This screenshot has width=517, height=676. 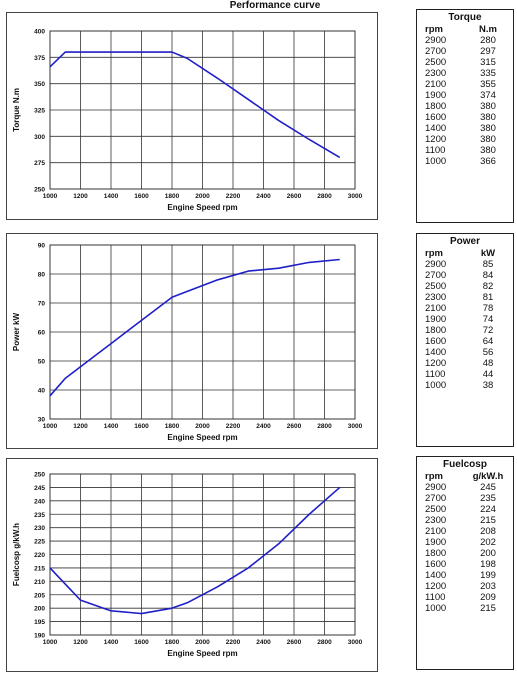 I want to click on y-tick-label: 220, so click(x=39, y=555).